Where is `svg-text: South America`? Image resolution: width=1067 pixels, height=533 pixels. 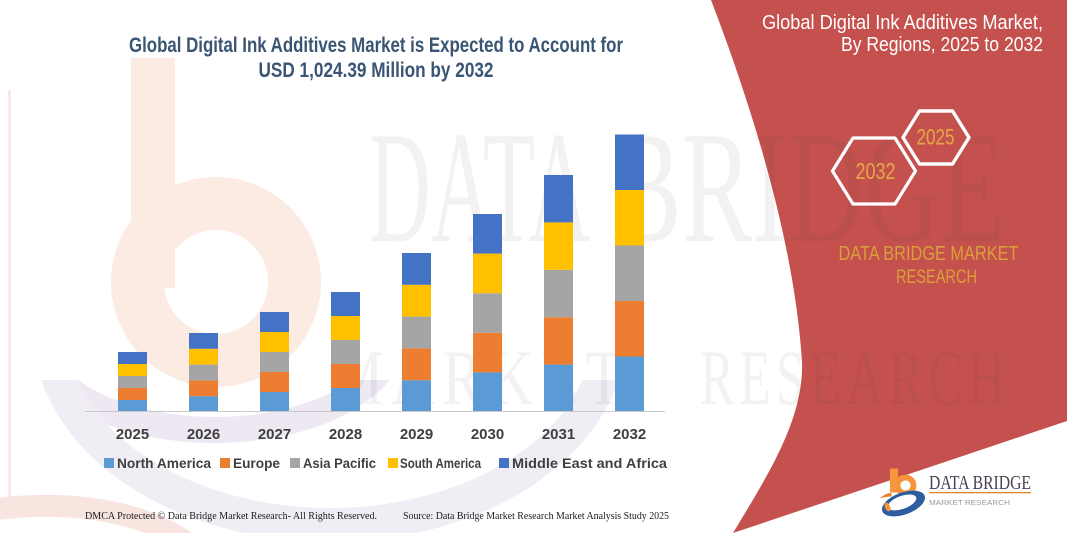 svg-text: South America is located at coordinates (440, 463).